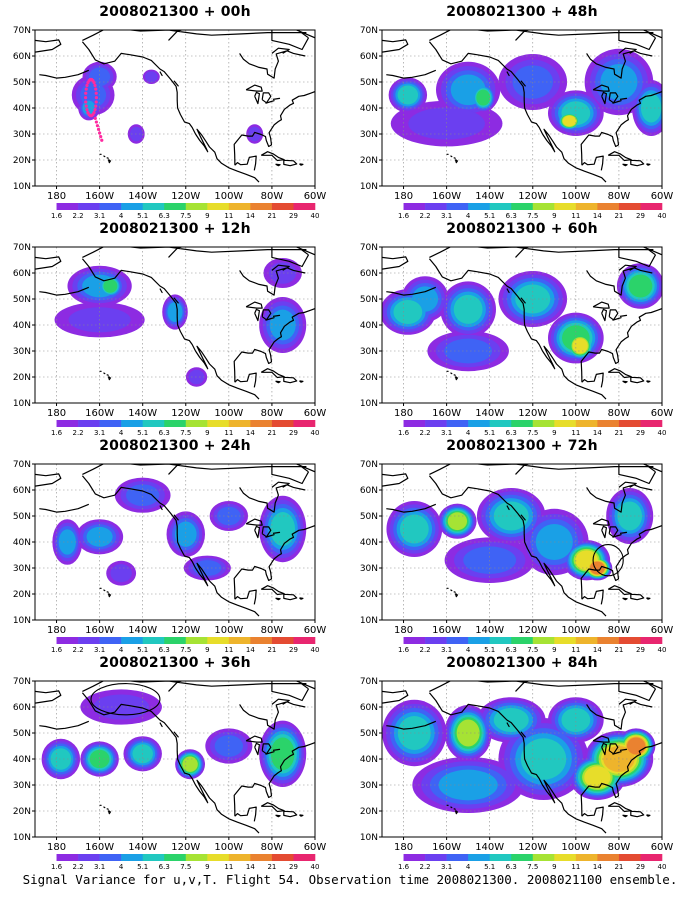 This screenshot has height=900, width=700. What do you see at coordinates (369, 734) in the screenshot?
I see `lat-tick-label: 50N` at bounding box center [369, 734].